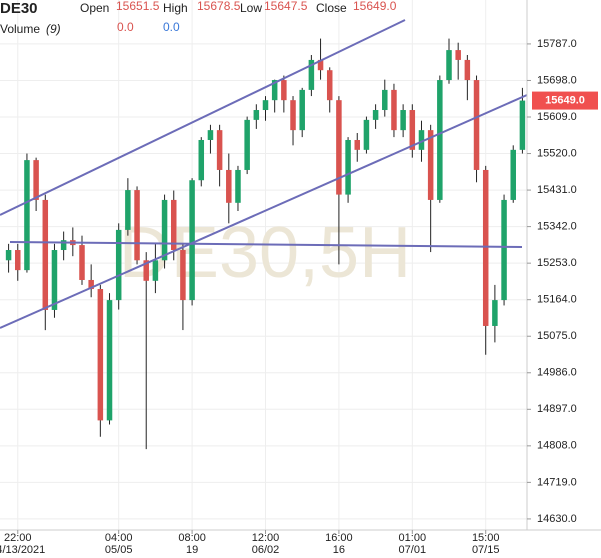  What do you see at coordinates (486, 538) in the screenshot?
I see `x-tick-label: 15:00` at bounding box center [486, 538].